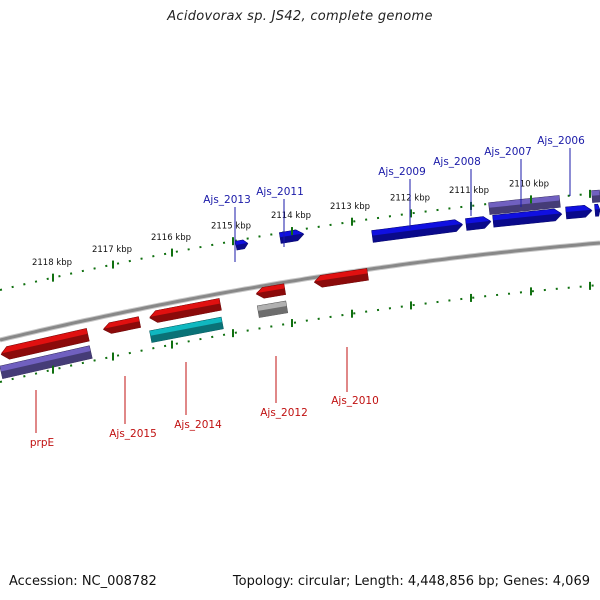 Image resolution: width=600 pixels, height=600 pixels. Describe the element at coordinates (133, 434) in the screenshot. I see `gene-label-bottom: Ajs_2015` at that location.